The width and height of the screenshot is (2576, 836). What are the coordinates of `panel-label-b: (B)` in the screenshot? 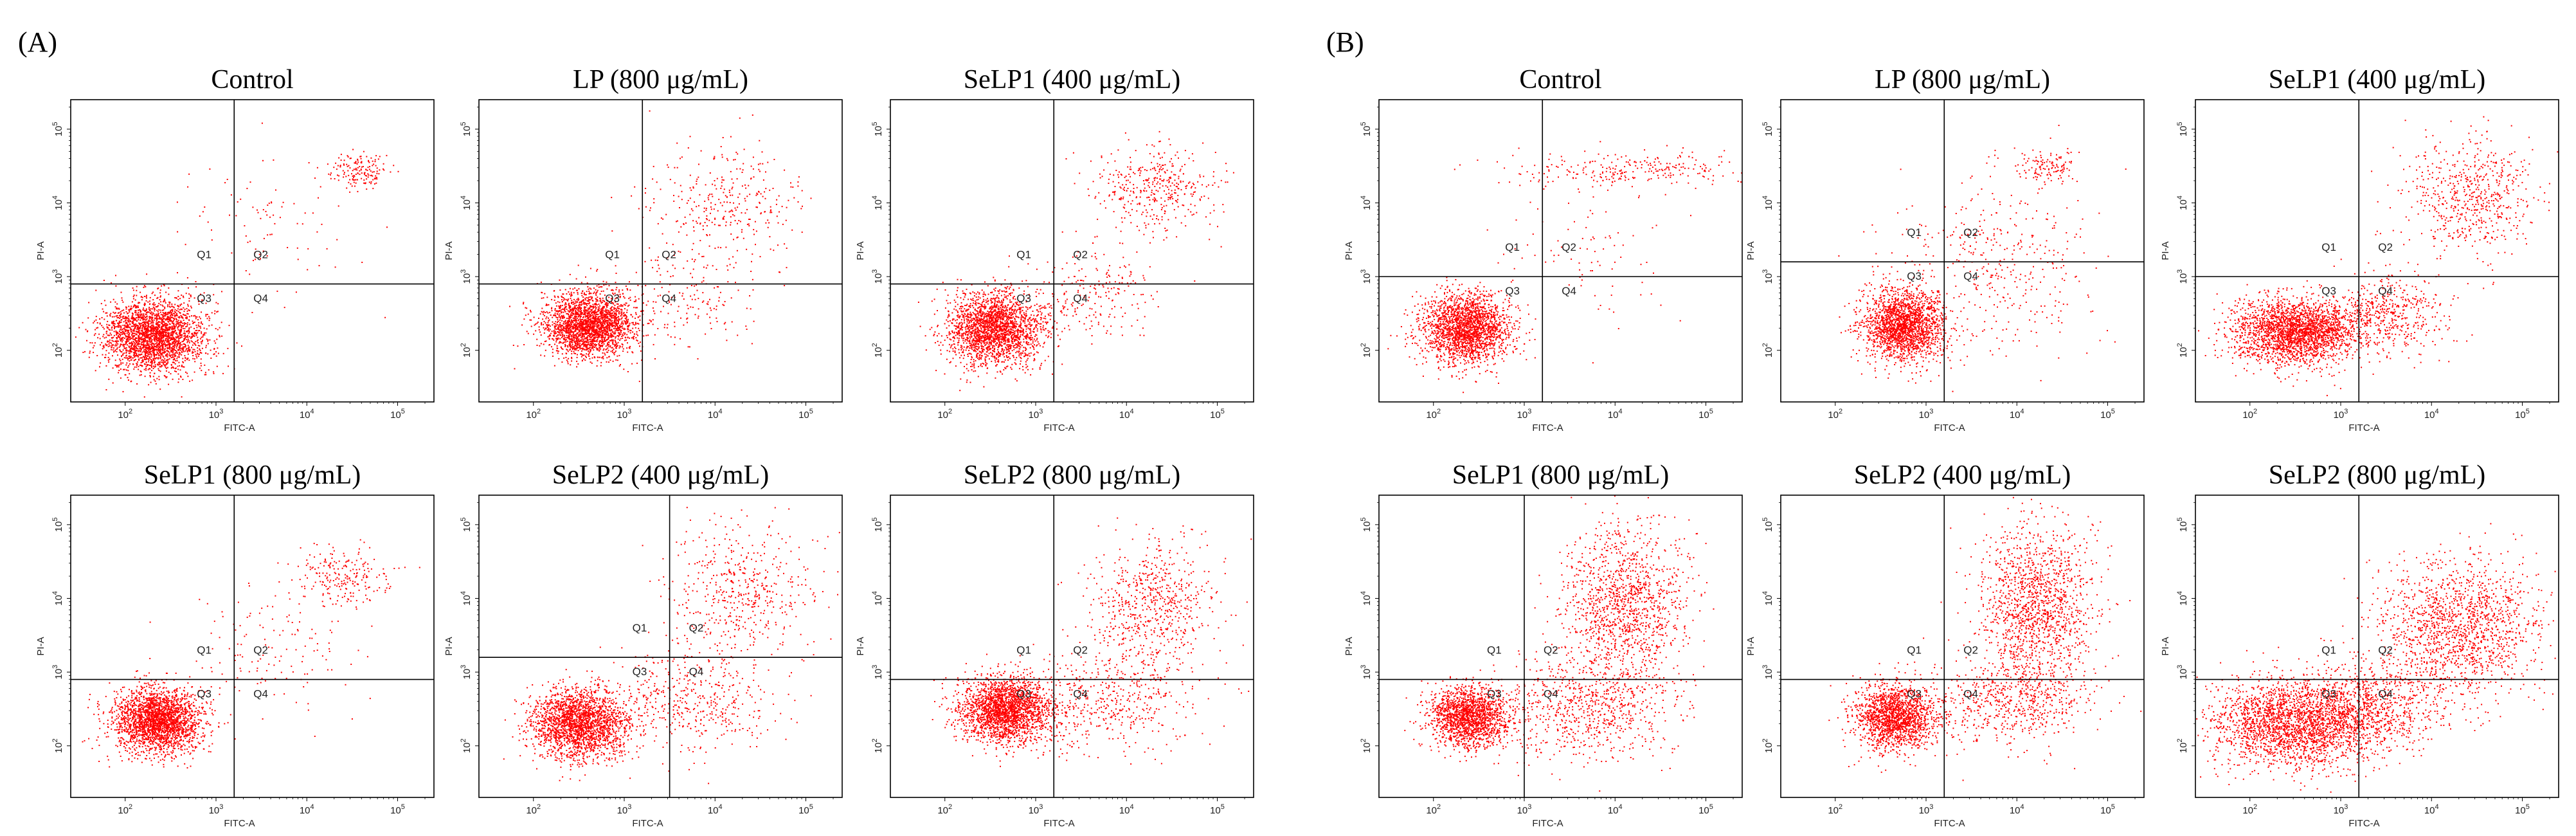 It's located at (1345, 42).